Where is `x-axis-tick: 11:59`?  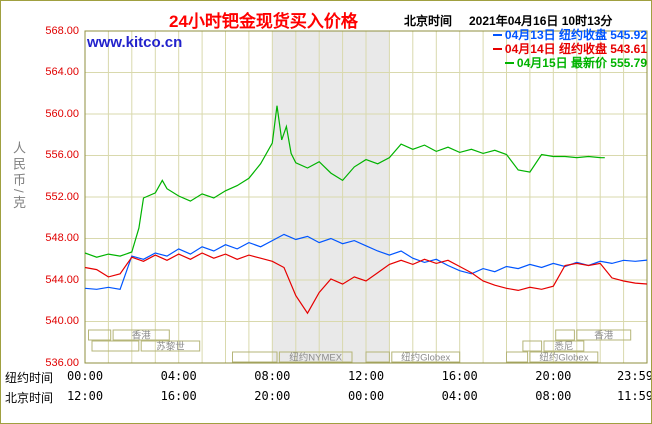
x-axis-tick: 11:59 is located at coordinates (634, 396).